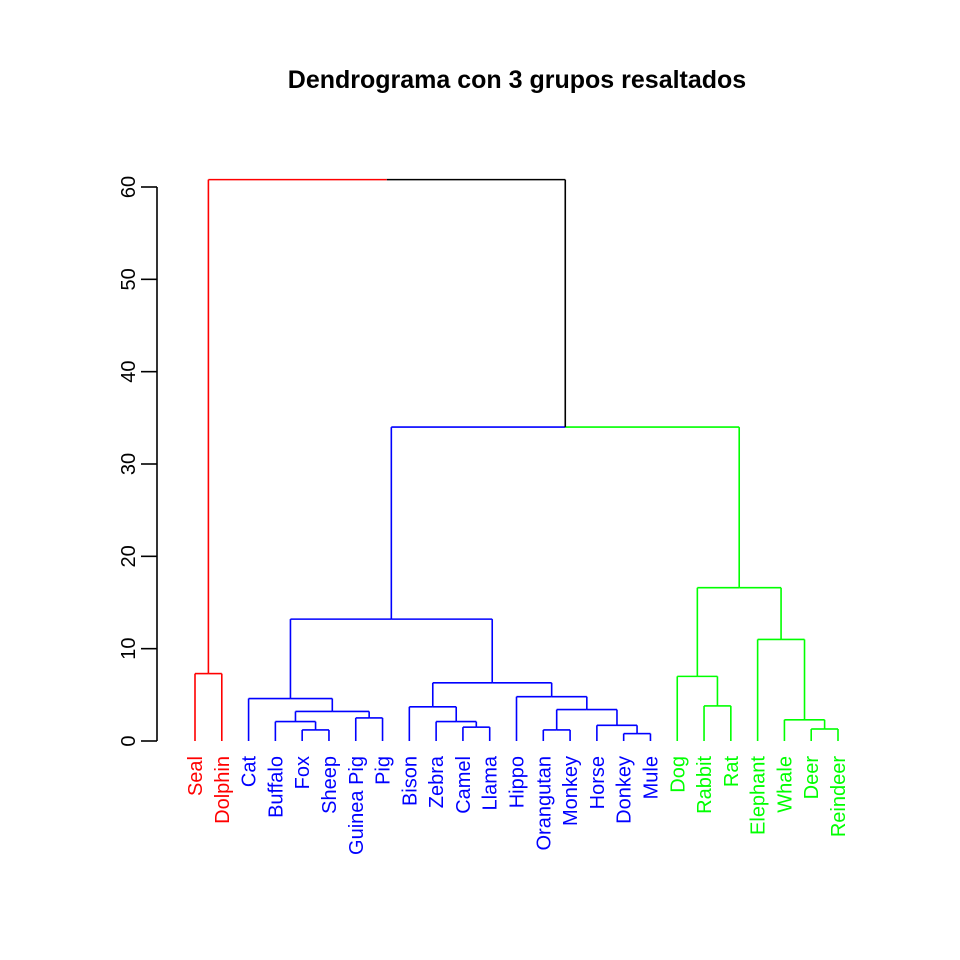 The image size is (960, 960). I want to click on merge-m-mid, so click(492, 694).